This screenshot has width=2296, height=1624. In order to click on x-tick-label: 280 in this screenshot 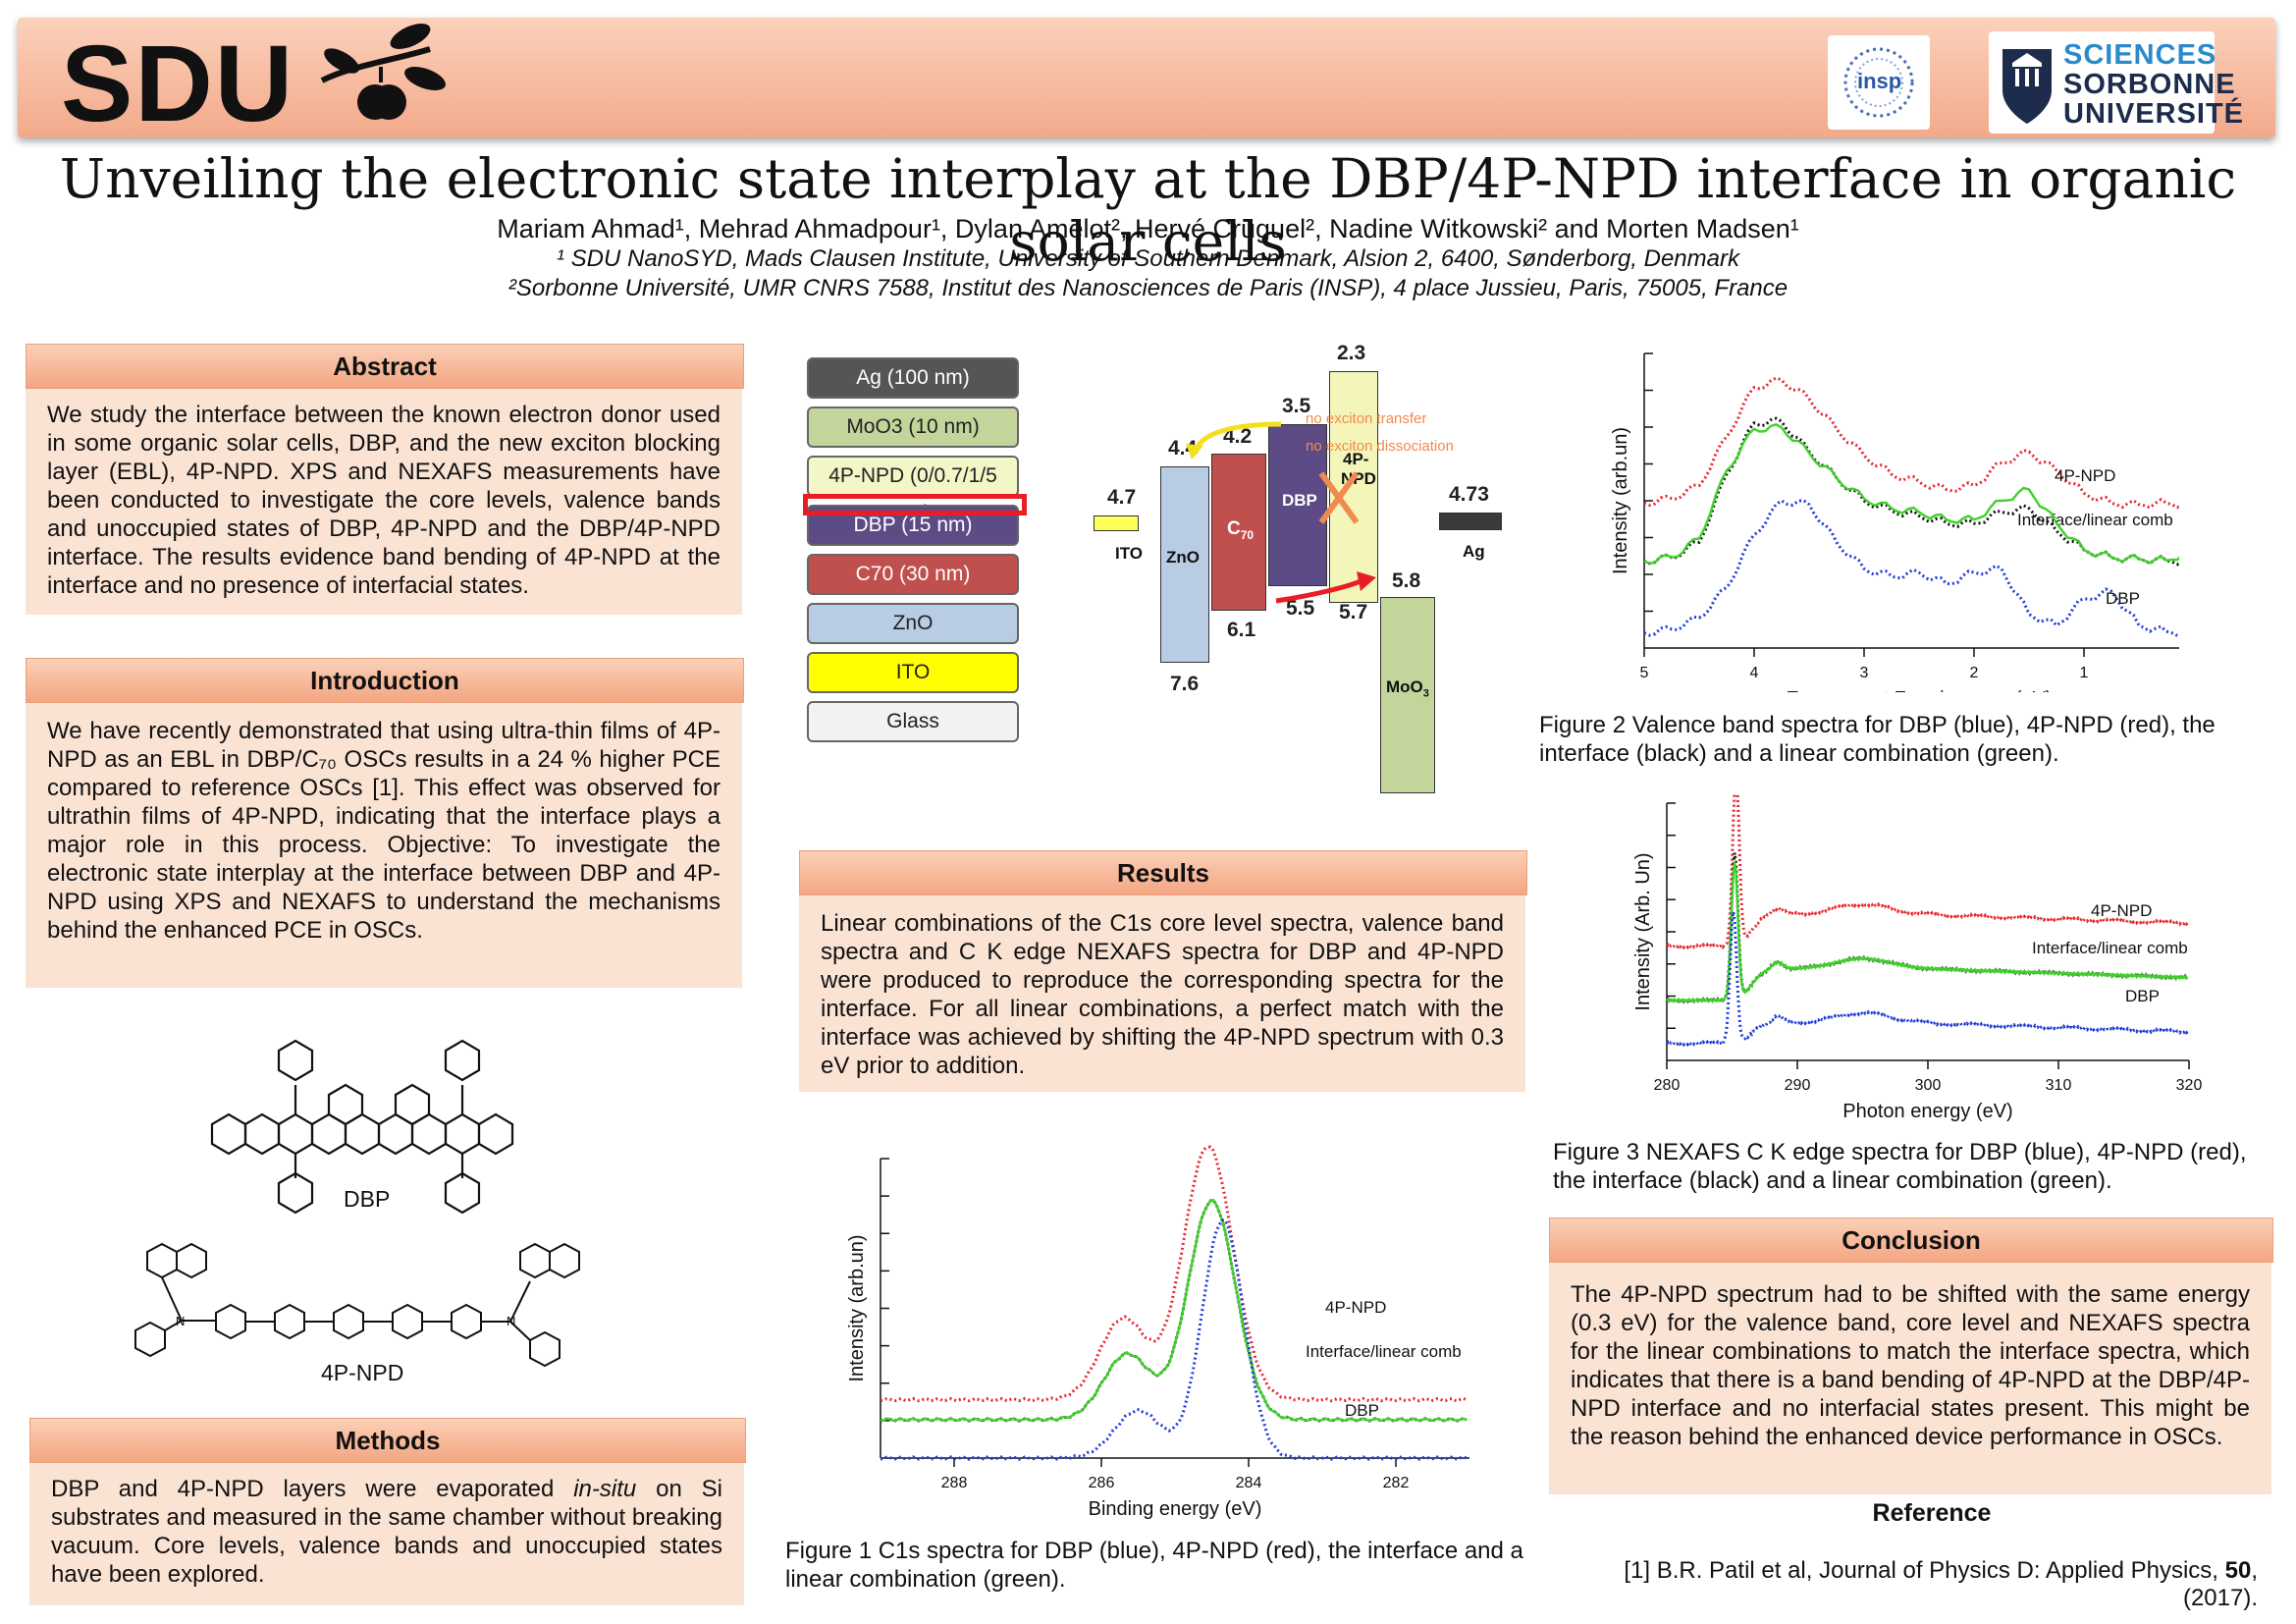, I will do `click(1667, 1085)`.